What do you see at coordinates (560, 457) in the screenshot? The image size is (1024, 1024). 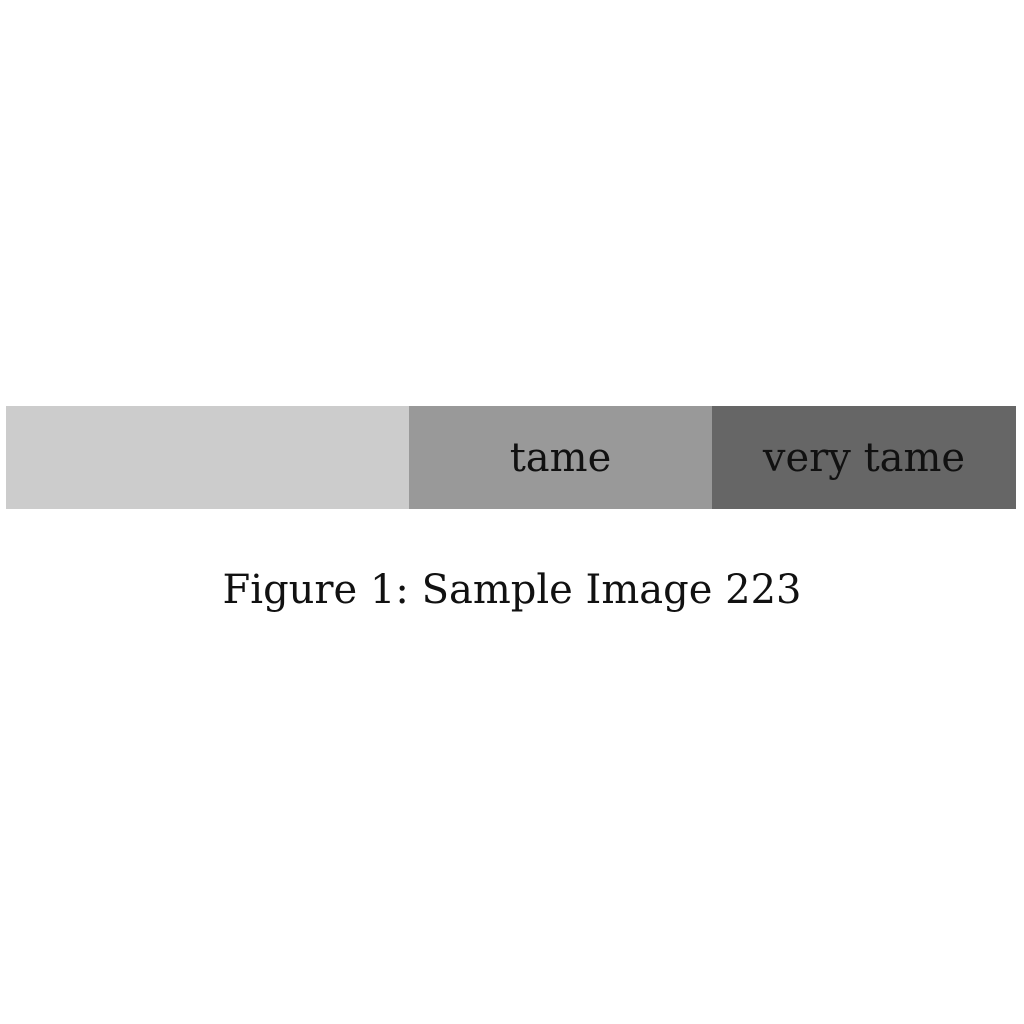 I see `segment-tame: tame` at bounding box center [560, 457].